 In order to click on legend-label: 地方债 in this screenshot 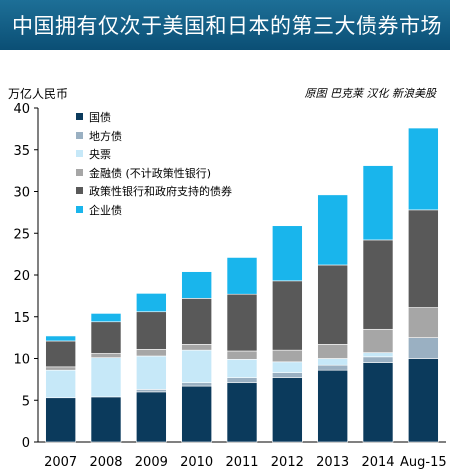, I will do `click(105, 136)`.